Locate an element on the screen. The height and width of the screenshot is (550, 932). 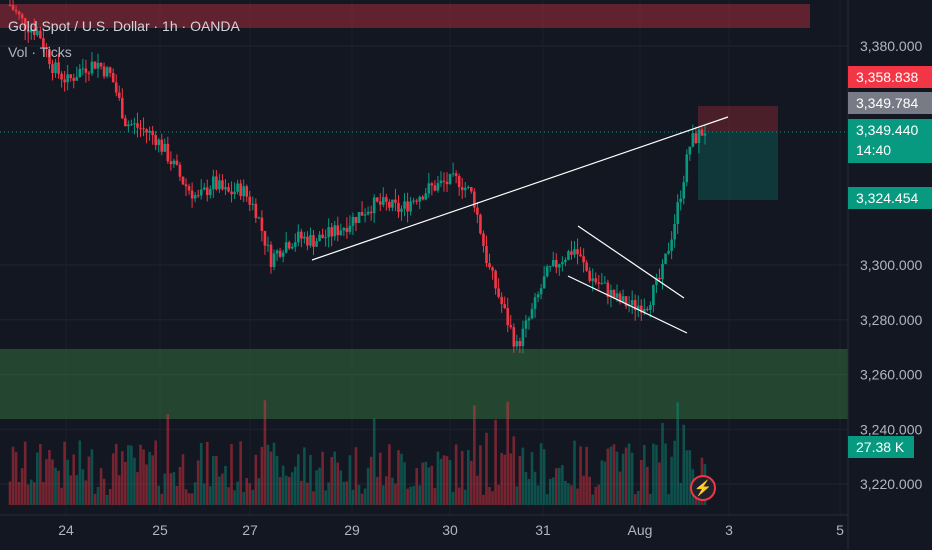
lightning-bolt-icon: ⚡ is located at coordinates (703, 488).